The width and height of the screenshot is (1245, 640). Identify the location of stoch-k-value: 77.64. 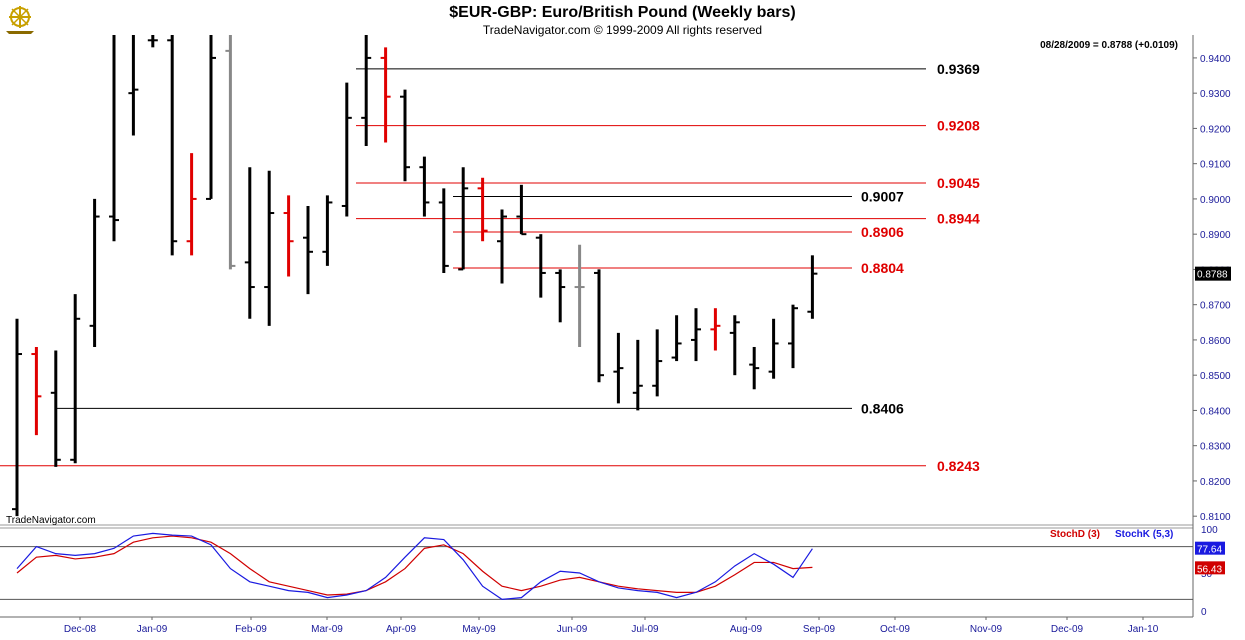
(1209, 550).